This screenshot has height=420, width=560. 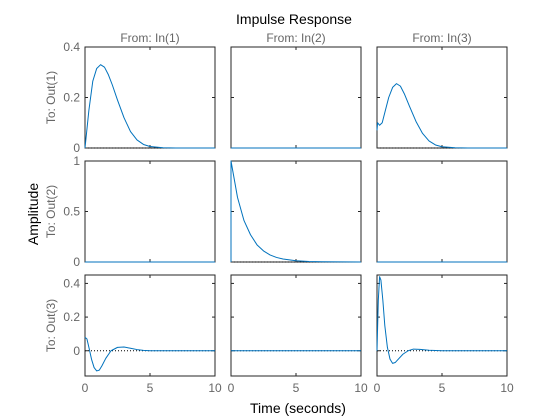 I want to click on subplot-r1-c1: 0 0.2 0.4 From: In(1) To: Out(1), so click(x=130, y=93).